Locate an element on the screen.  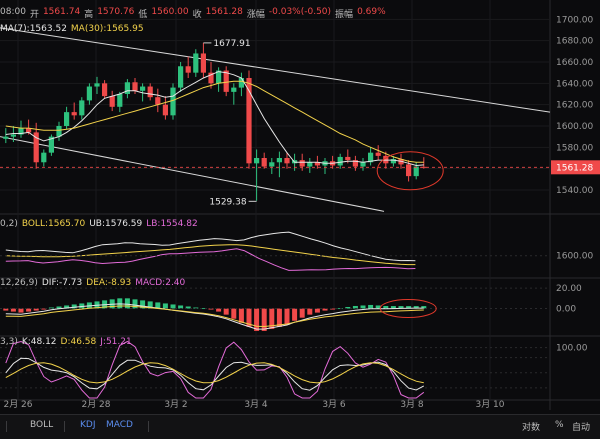
j-line is located at coordinates (215, 369).